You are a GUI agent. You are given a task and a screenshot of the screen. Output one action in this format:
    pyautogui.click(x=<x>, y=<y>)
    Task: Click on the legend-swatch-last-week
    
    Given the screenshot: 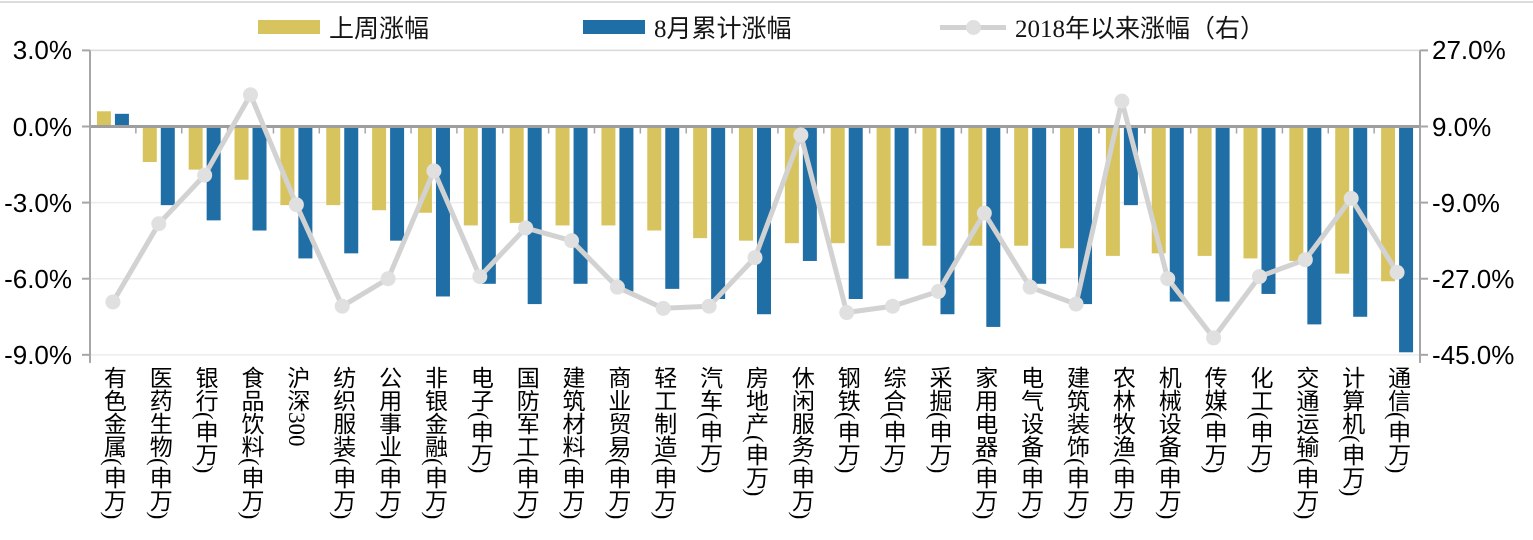 What is the action you would take?
    pyautogui.click(x=289, y=27)
    